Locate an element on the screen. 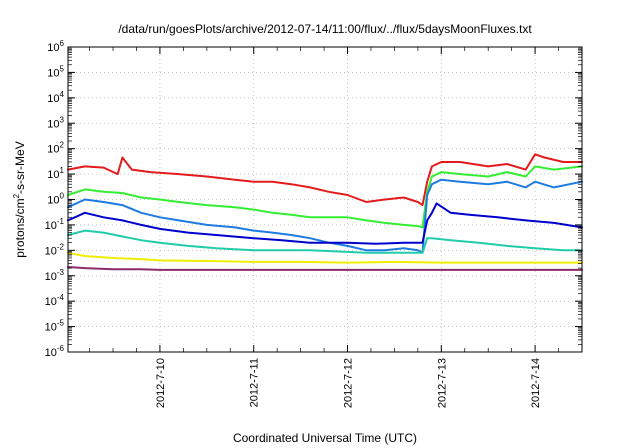 The width and height of the screenshot is (640, 448). y-tick-label: 10³ is located at coordinates (55, 122).